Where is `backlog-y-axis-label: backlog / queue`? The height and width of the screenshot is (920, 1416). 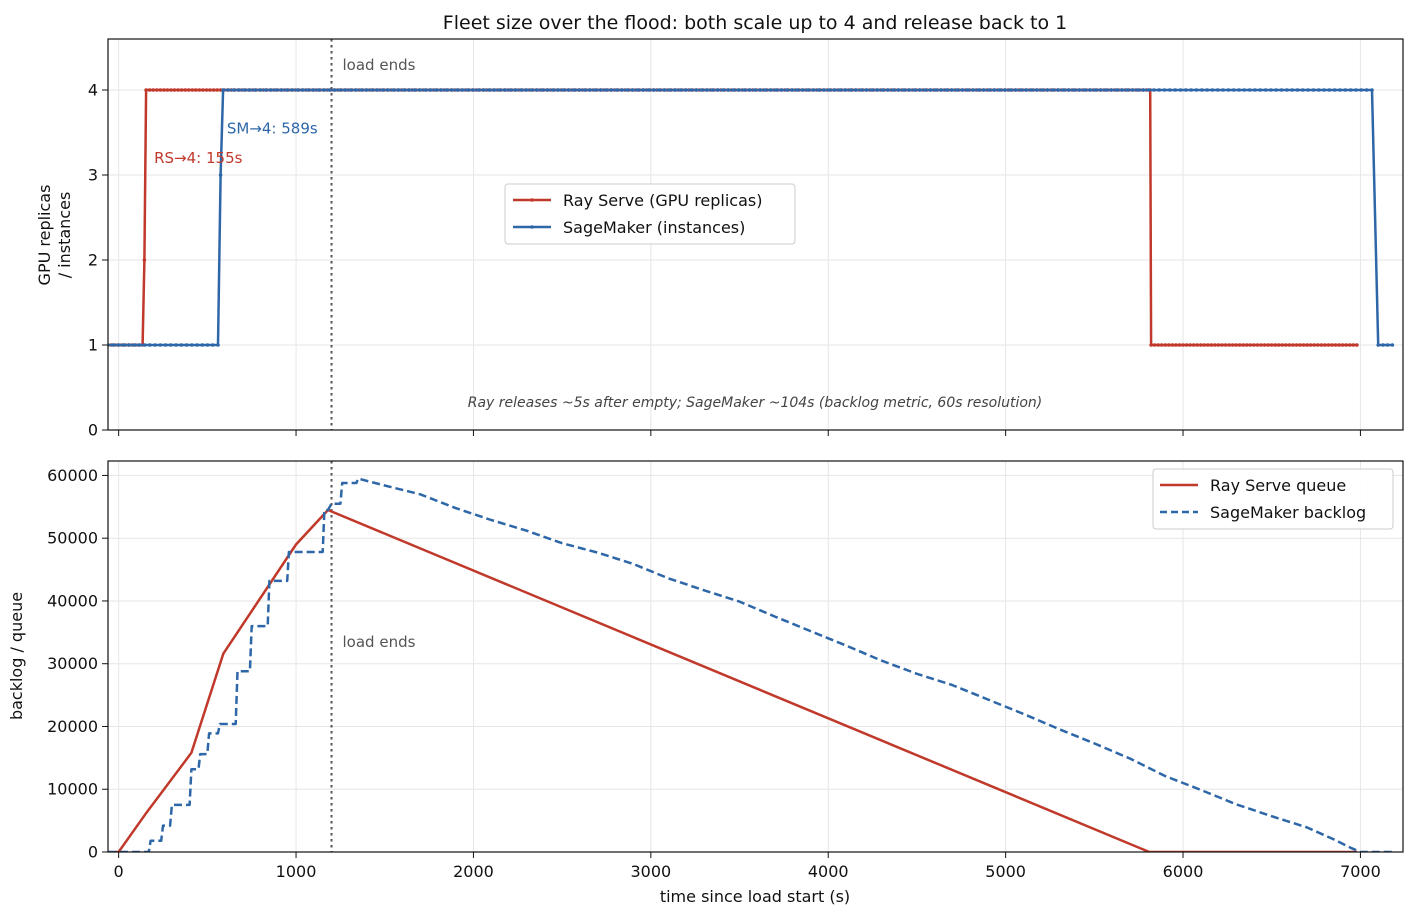
backlog-y-axis-label: backlog / queue is located at coordinates (16, 656).